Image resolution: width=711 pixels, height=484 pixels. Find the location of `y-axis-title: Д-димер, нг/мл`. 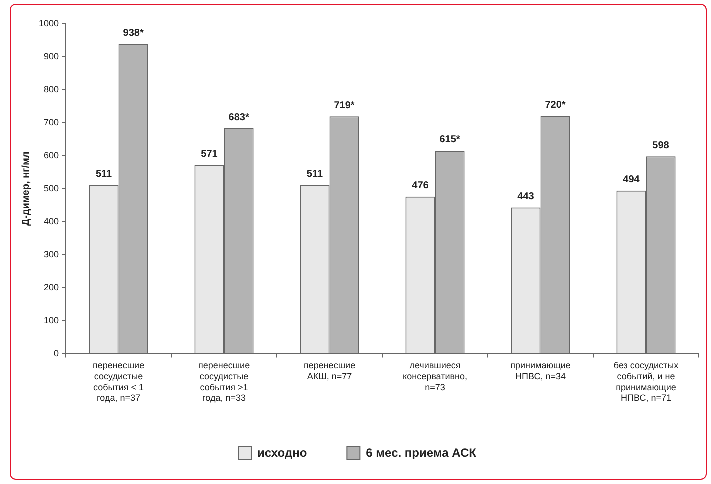

y-axis-title: Д-димер, нг/мл is located at coordinates (26, 189).